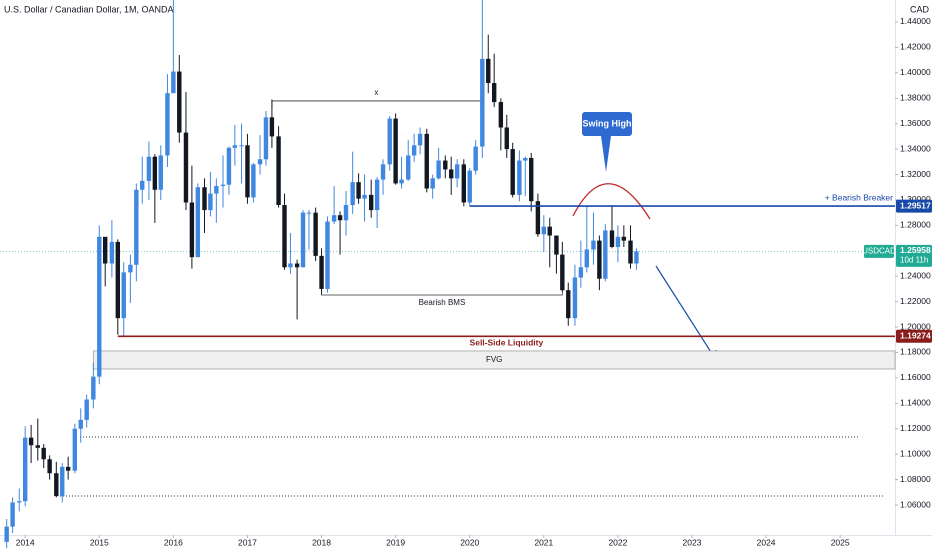 The image size is (932, 550). What do you see at coordinates (915, 225) in the screenshot?
I see `y-tick-label: 1.28000` at bounding box center [915, 225].